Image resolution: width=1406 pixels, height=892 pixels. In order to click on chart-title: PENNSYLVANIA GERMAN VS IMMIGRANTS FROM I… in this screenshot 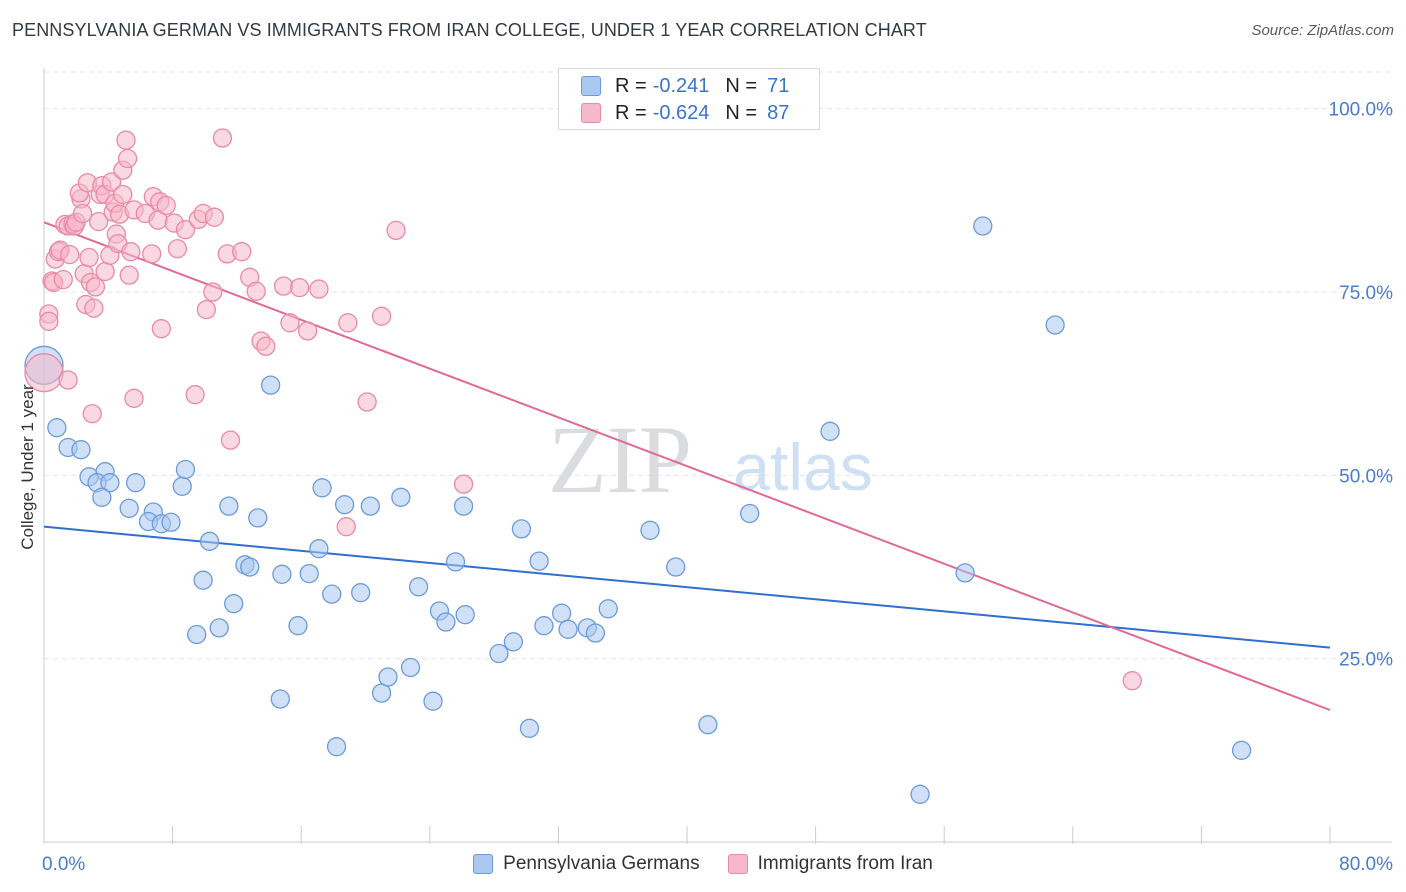, I will do `click(469, 30)`.